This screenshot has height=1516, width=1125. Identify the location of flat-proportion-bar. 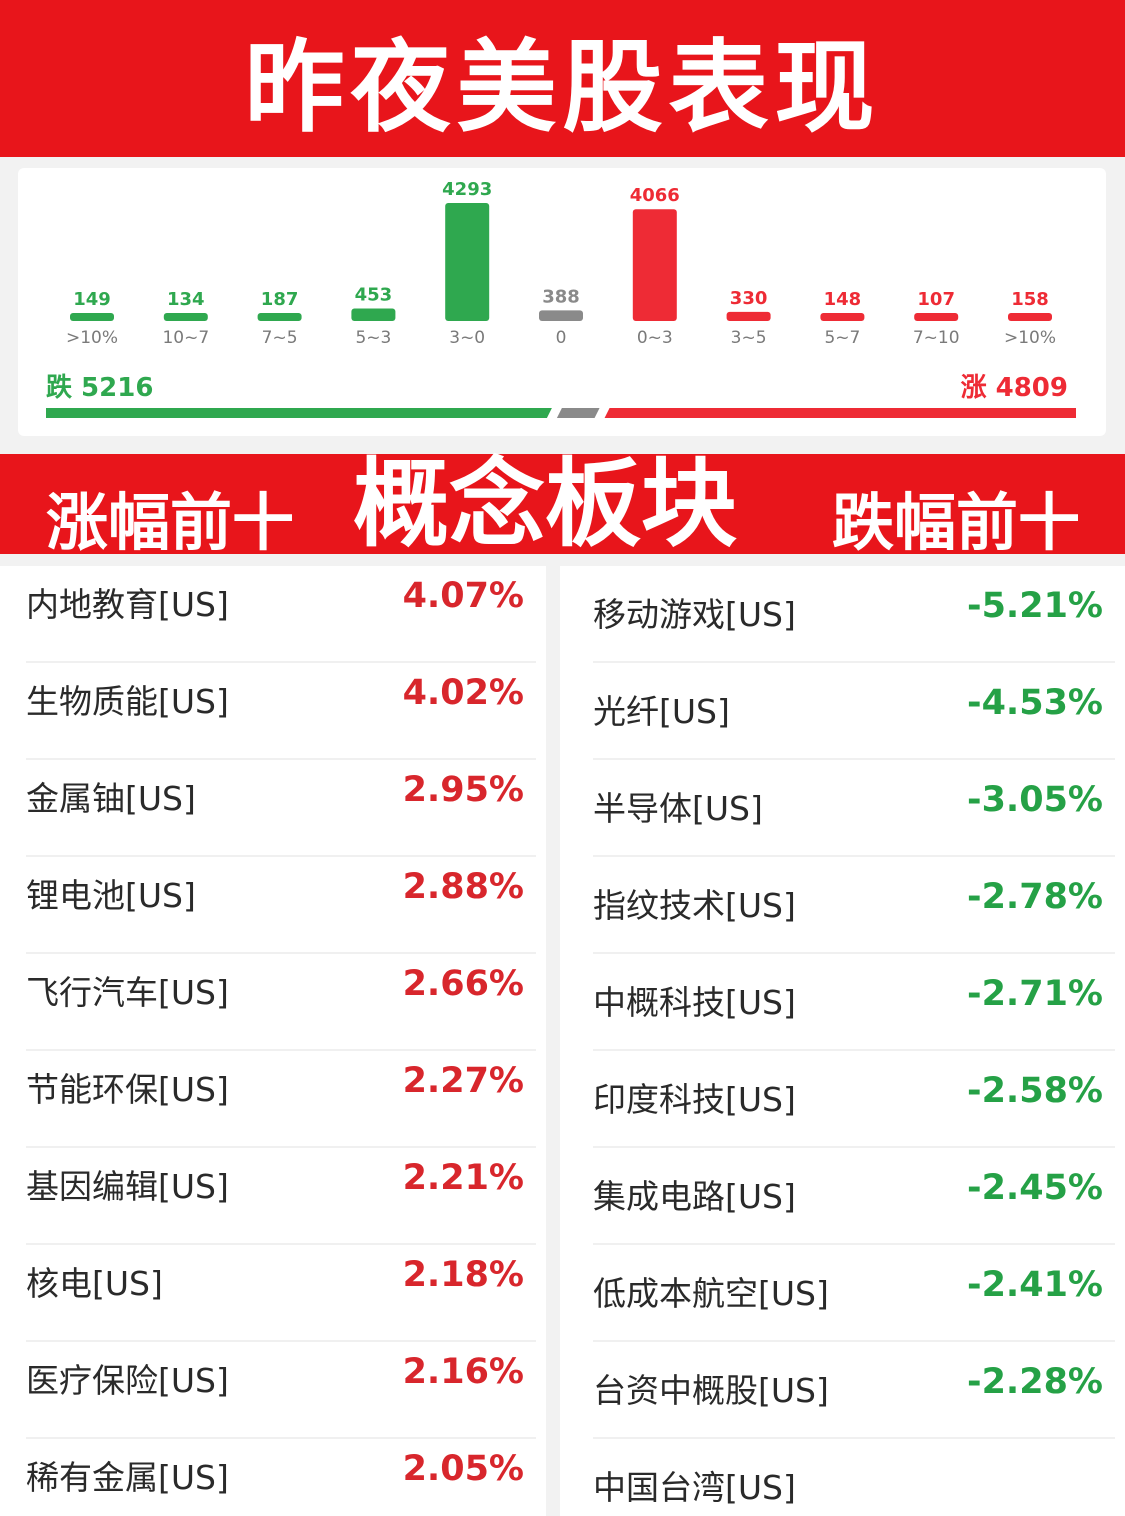
(578, 413).